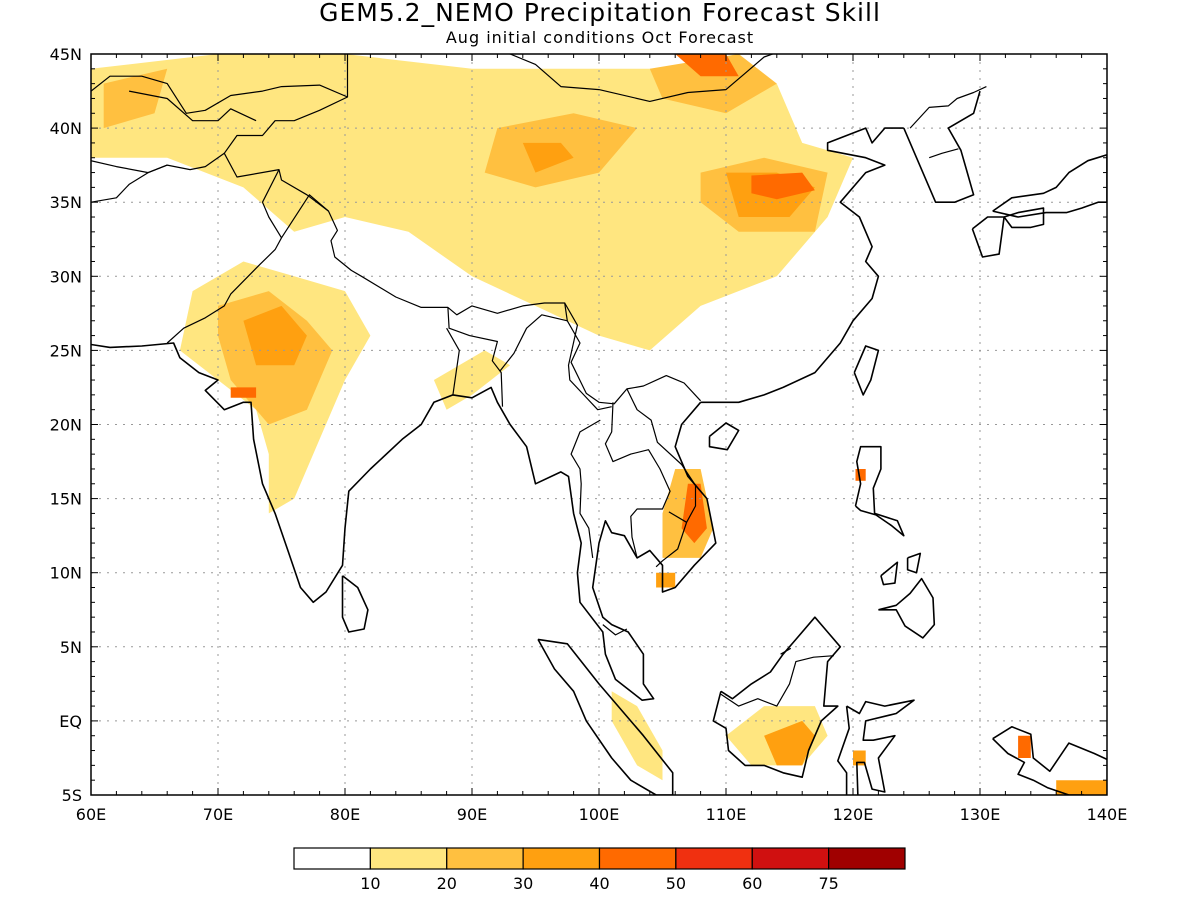  I want to click on colorbar-label: 20, so click(447, 883).